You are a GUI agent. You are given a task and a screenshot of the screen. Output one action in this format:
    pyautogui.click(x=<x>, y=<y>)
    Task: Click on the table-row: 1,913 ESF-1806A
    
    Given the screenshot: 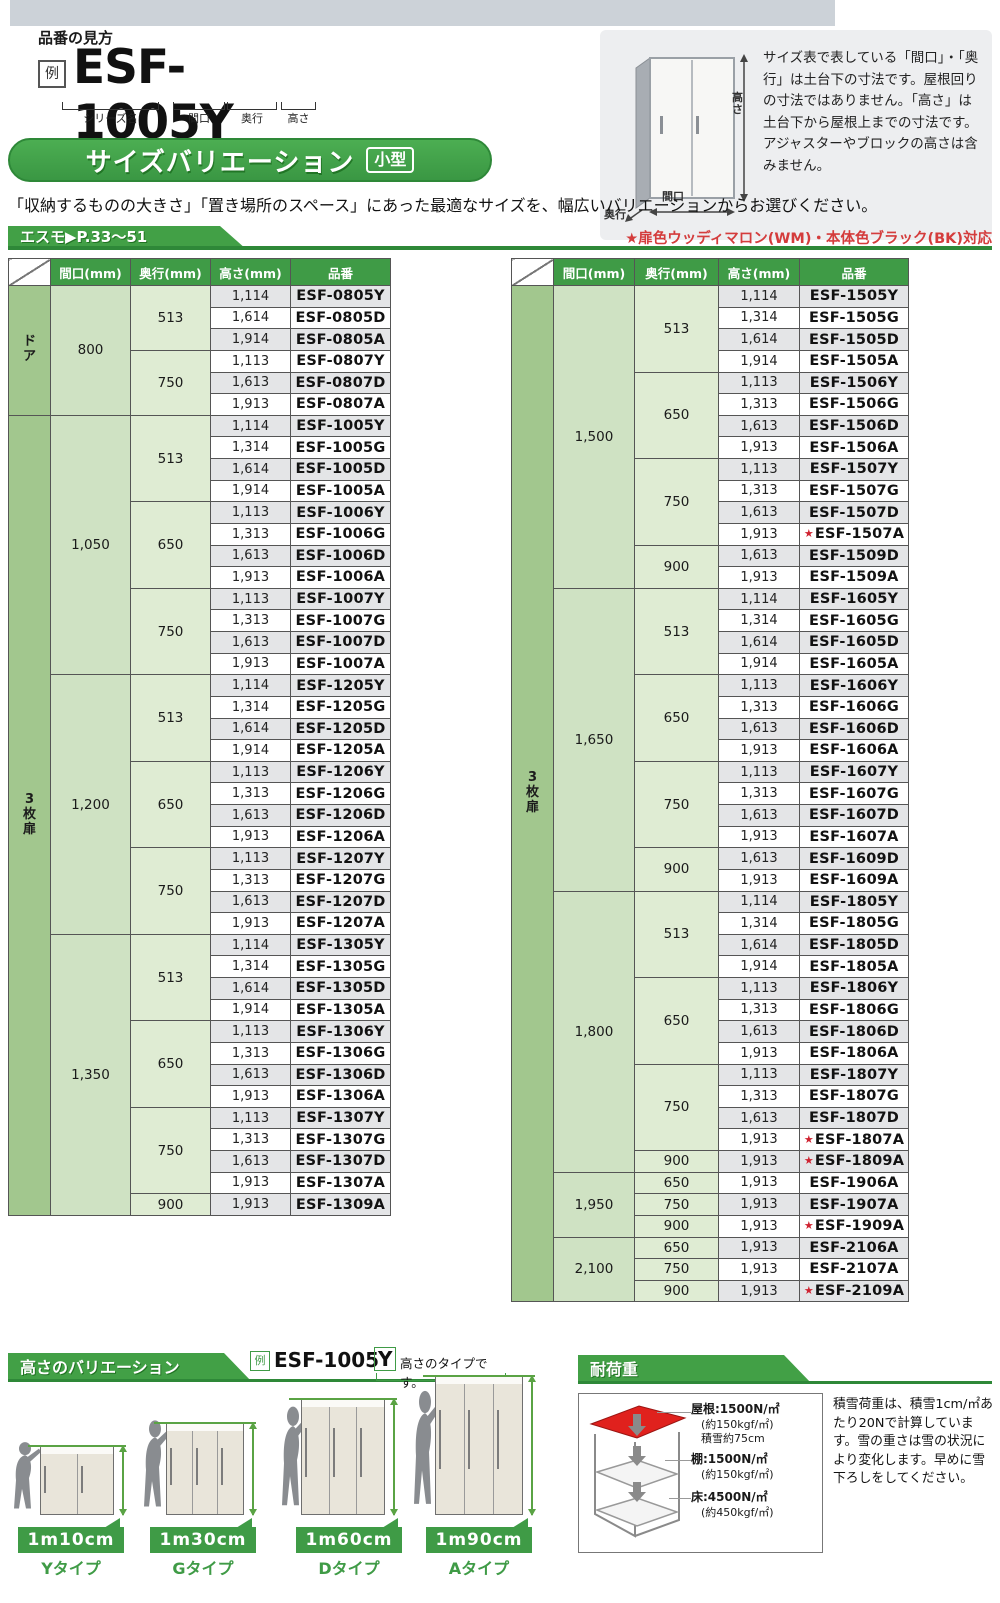 What is the action you would take?
    pyautogui.click(x=710, y=1053)
    